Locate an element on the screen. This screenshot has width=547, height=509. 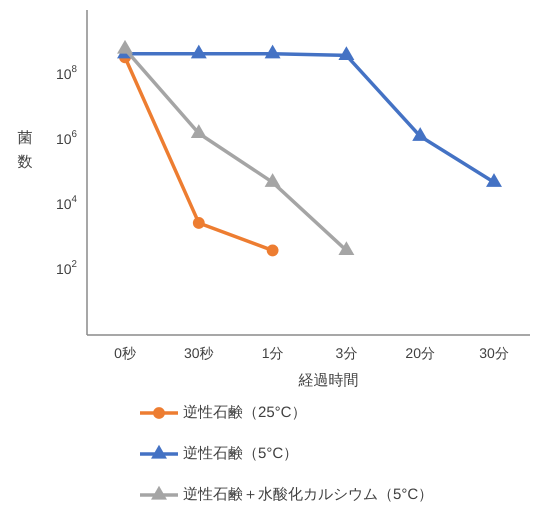
legend-label: 逆性石鹸（5°C） is located at coordinates (240, 453).